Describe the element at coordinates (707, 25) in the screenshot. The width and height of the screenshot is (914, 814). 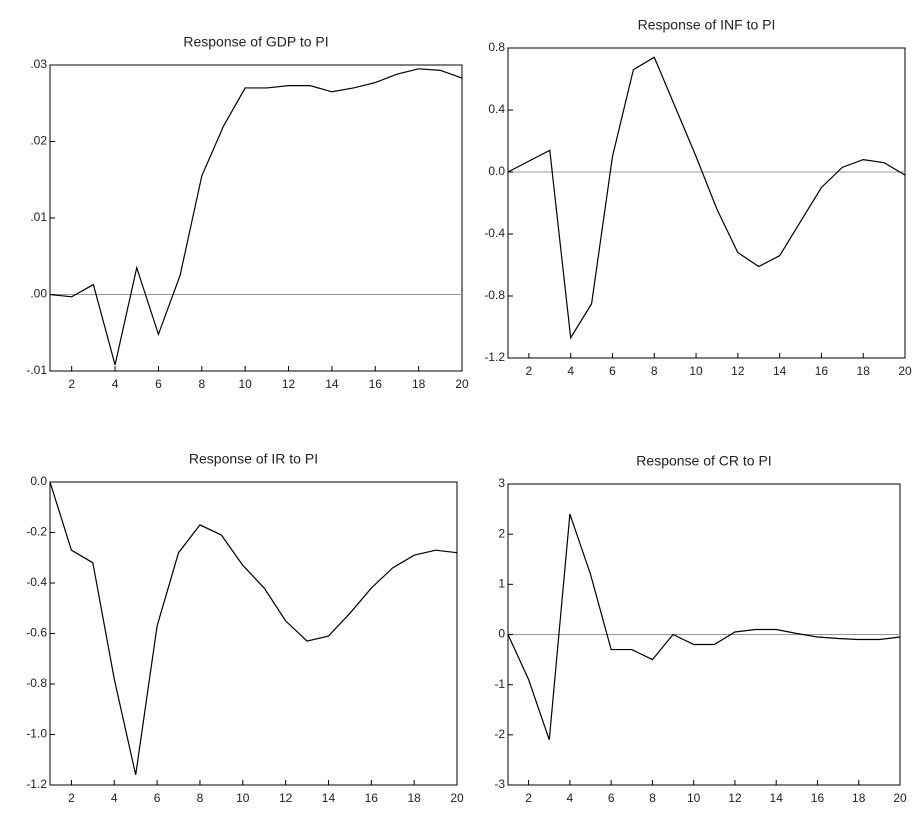
I see `chart-title: Response of INF to PI` at that location.